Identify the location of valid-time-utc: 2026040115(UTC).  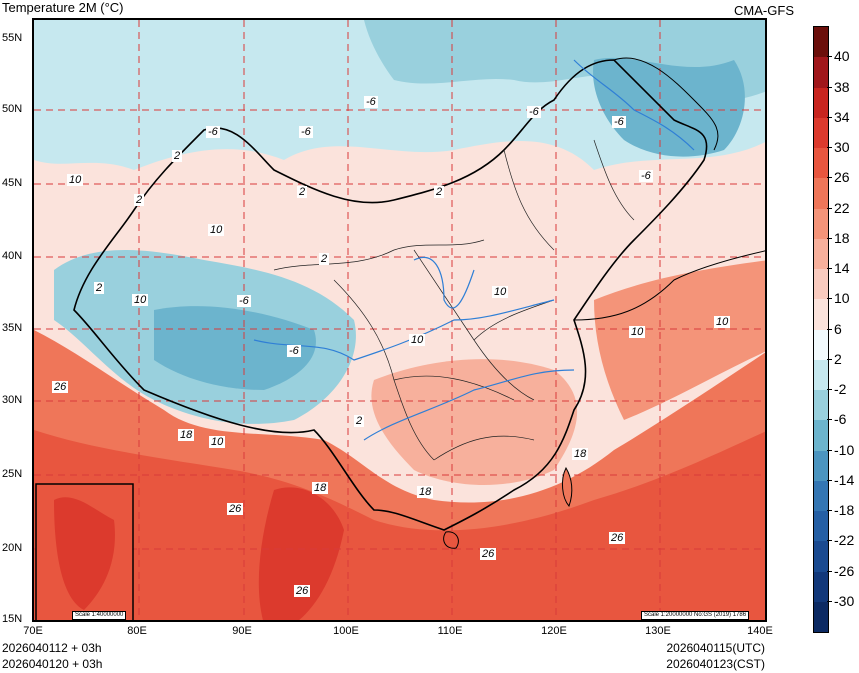
(715, 648).